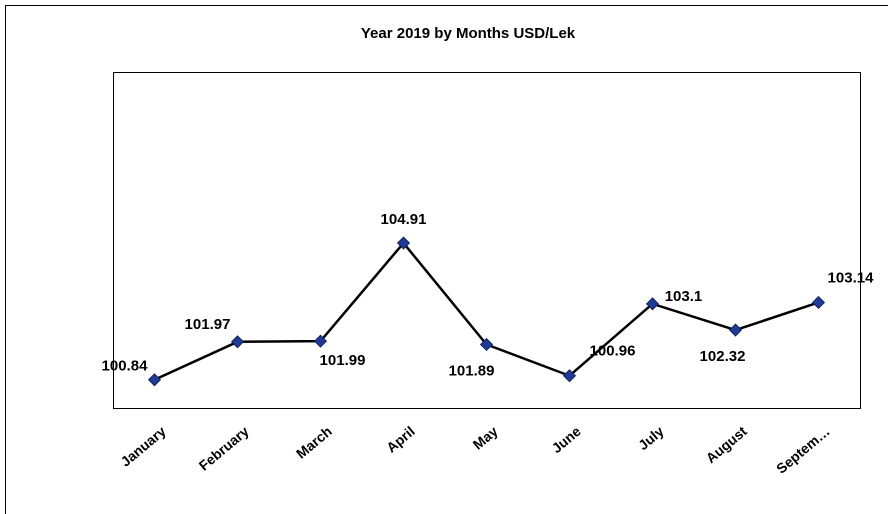  Describe the element at coordinates (404, 219) in the screenshot. I see `data-label: 104.91` at that location.